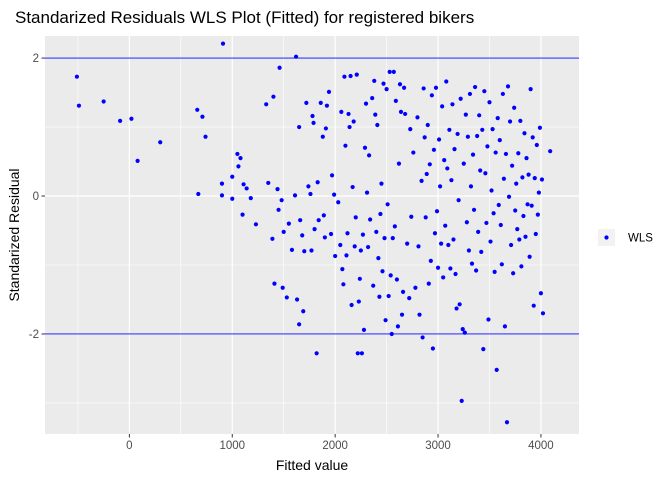 The width and height of the screenshot is (672, 480). I want to click on x-tick-label: 2000, so click(335, 446).